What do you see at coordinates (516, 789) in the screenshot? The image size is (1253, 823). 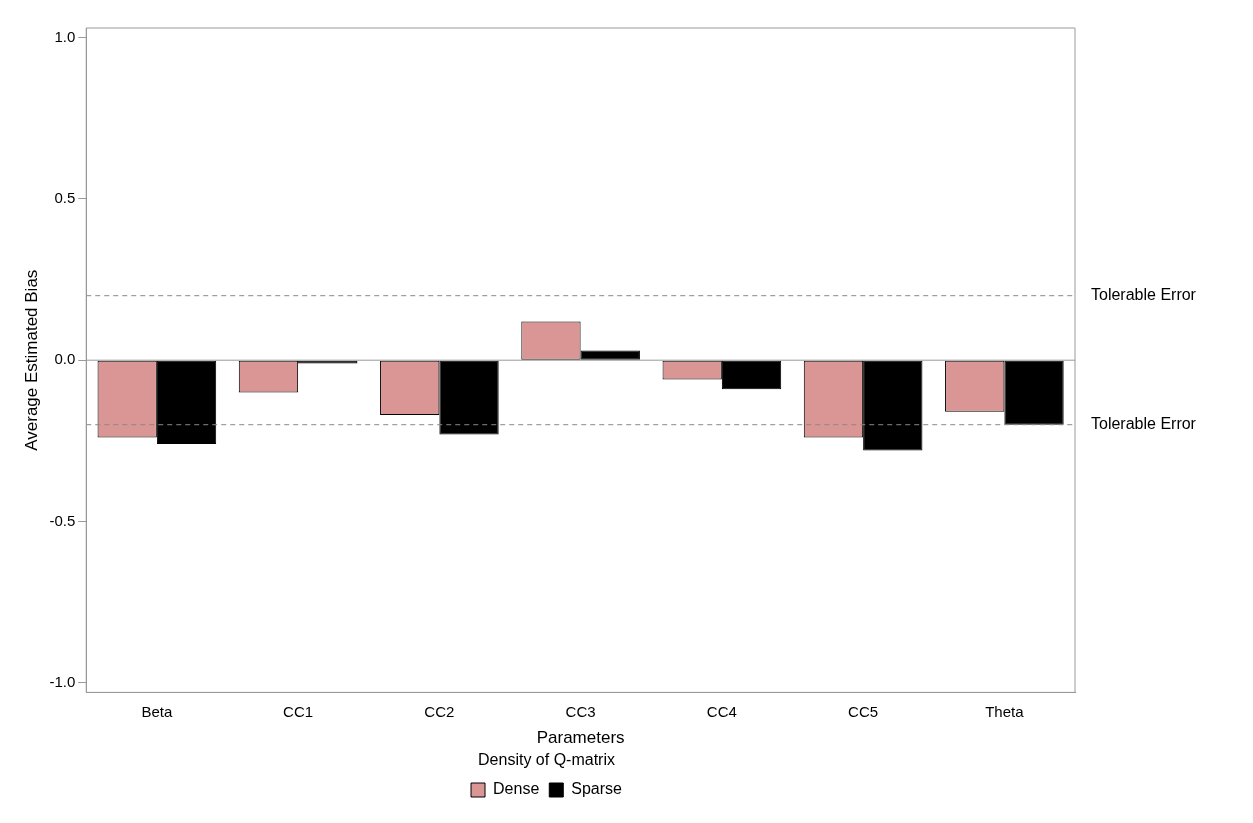 I see `legend-label: Dense` at bounding box center [516, 789].